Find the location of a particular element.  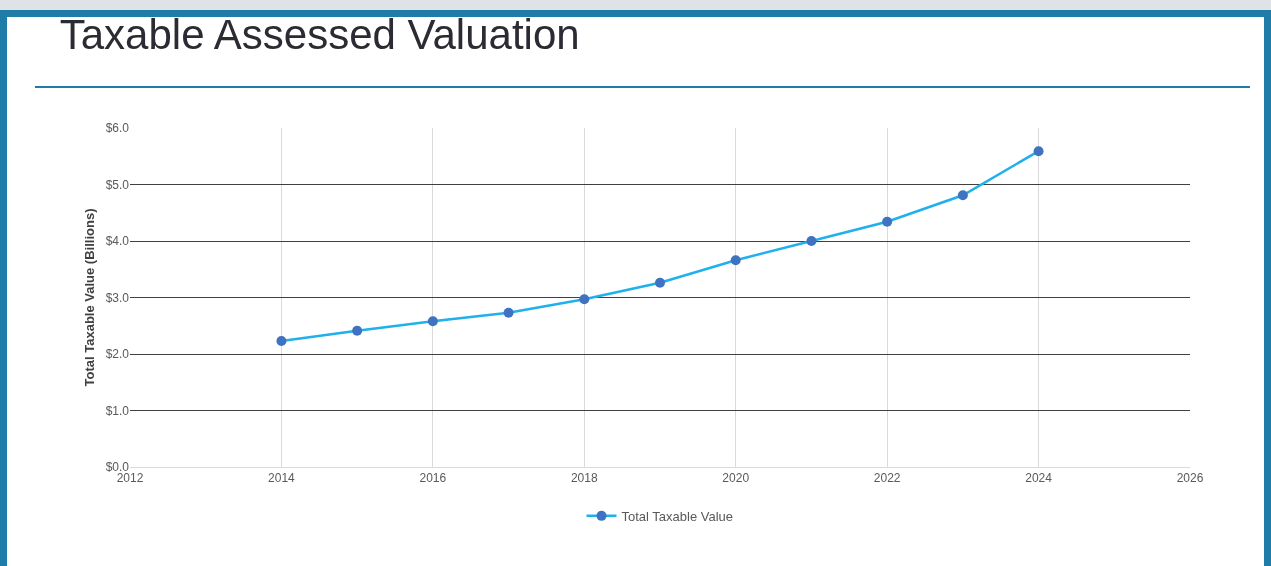

y-axis-title: Total Taxable Value (Billions) is located at coordinates (89, 297).